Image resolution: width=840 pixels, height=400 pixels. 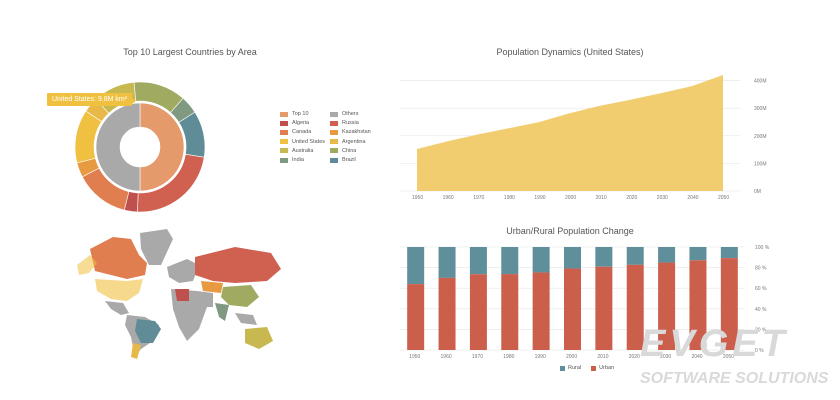 I want to click on donut-legend-item: India, so click(x=292, y=160).